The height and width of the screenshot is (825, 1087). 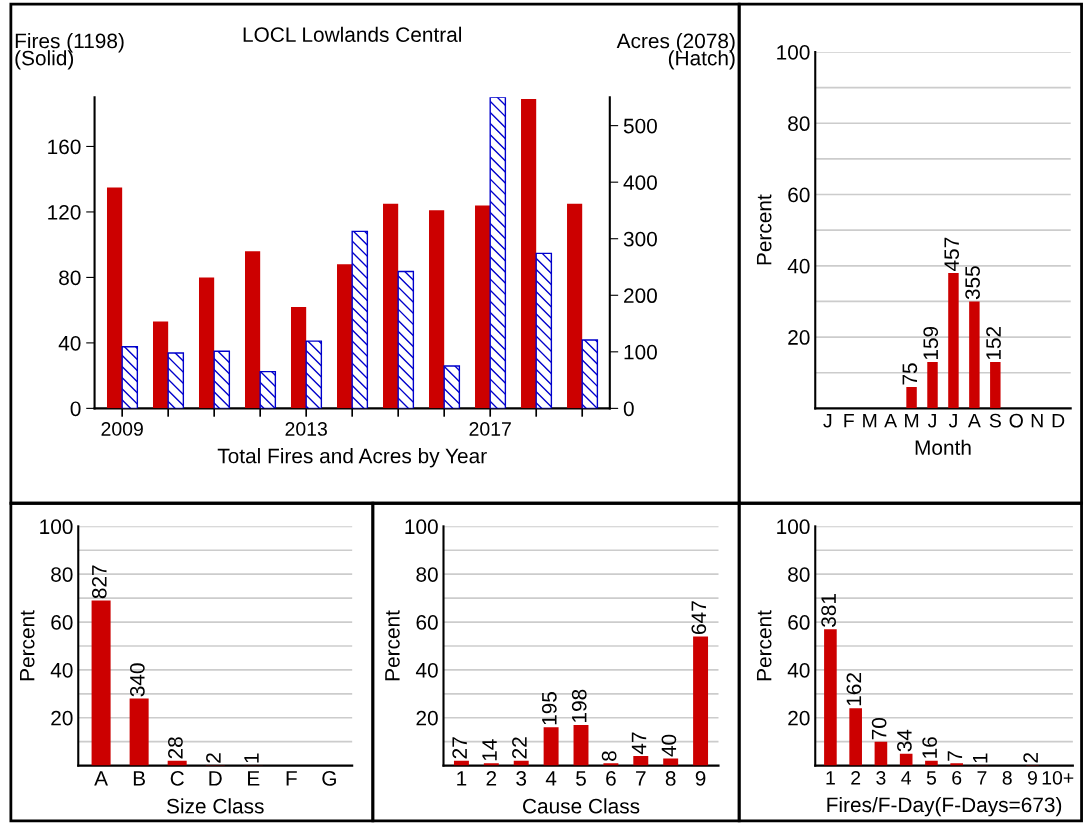 I want to click on x-tick-label: 2, so click(x=491, y=778).